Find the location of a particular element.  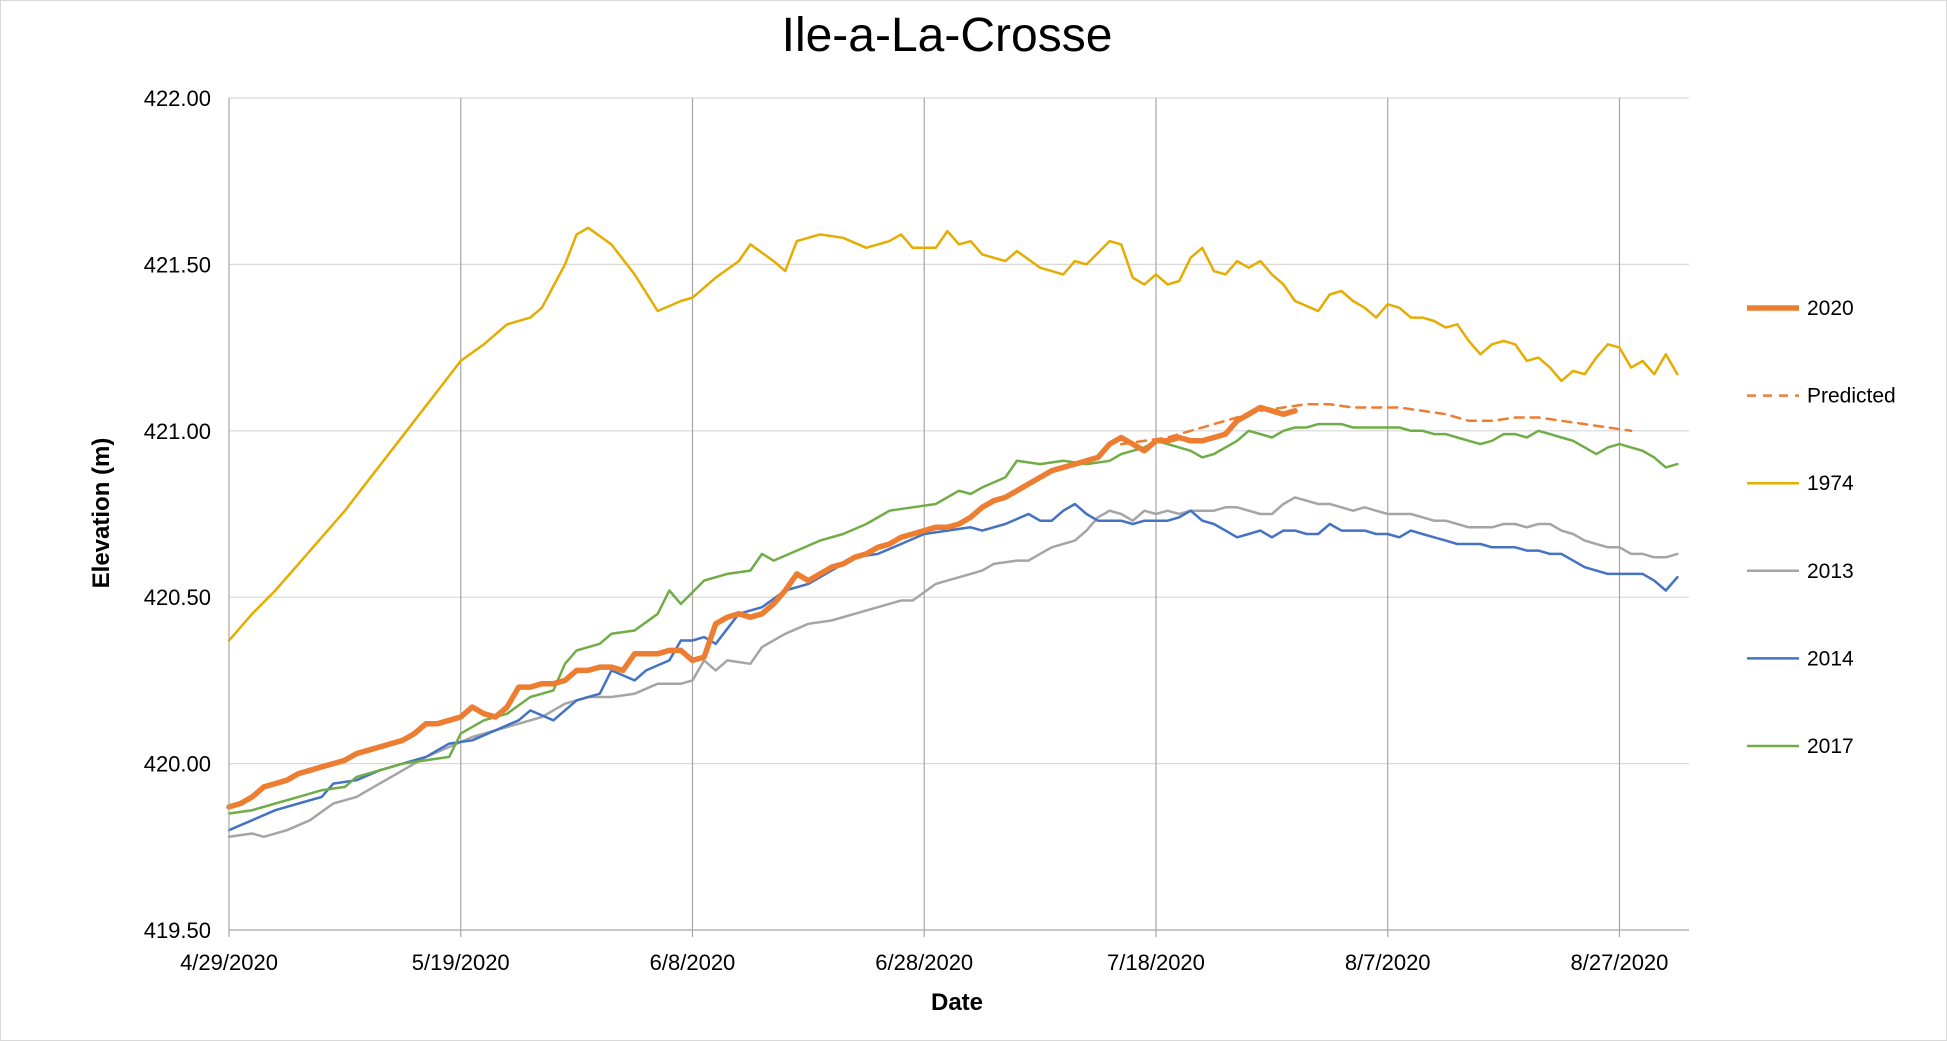

legend: 2020 Predicted 1974 2013 2014 2017 is located at coordinates (1821, 527).